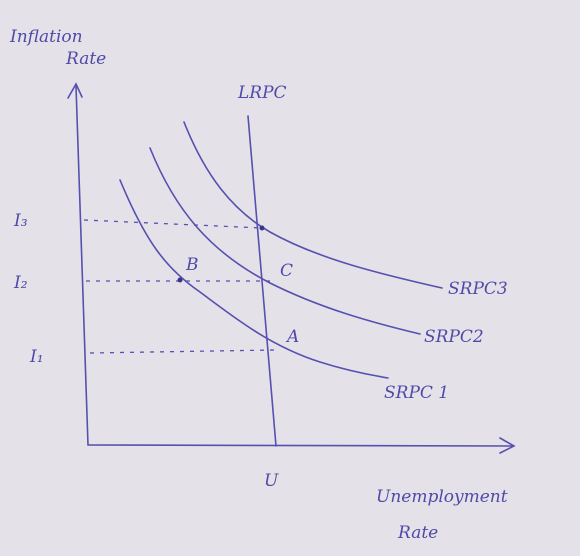 This screenshot has height=556, width=580. Describe the element at coordinates (262, 281) in the screenshot. I see `lrpc-line` at that location.